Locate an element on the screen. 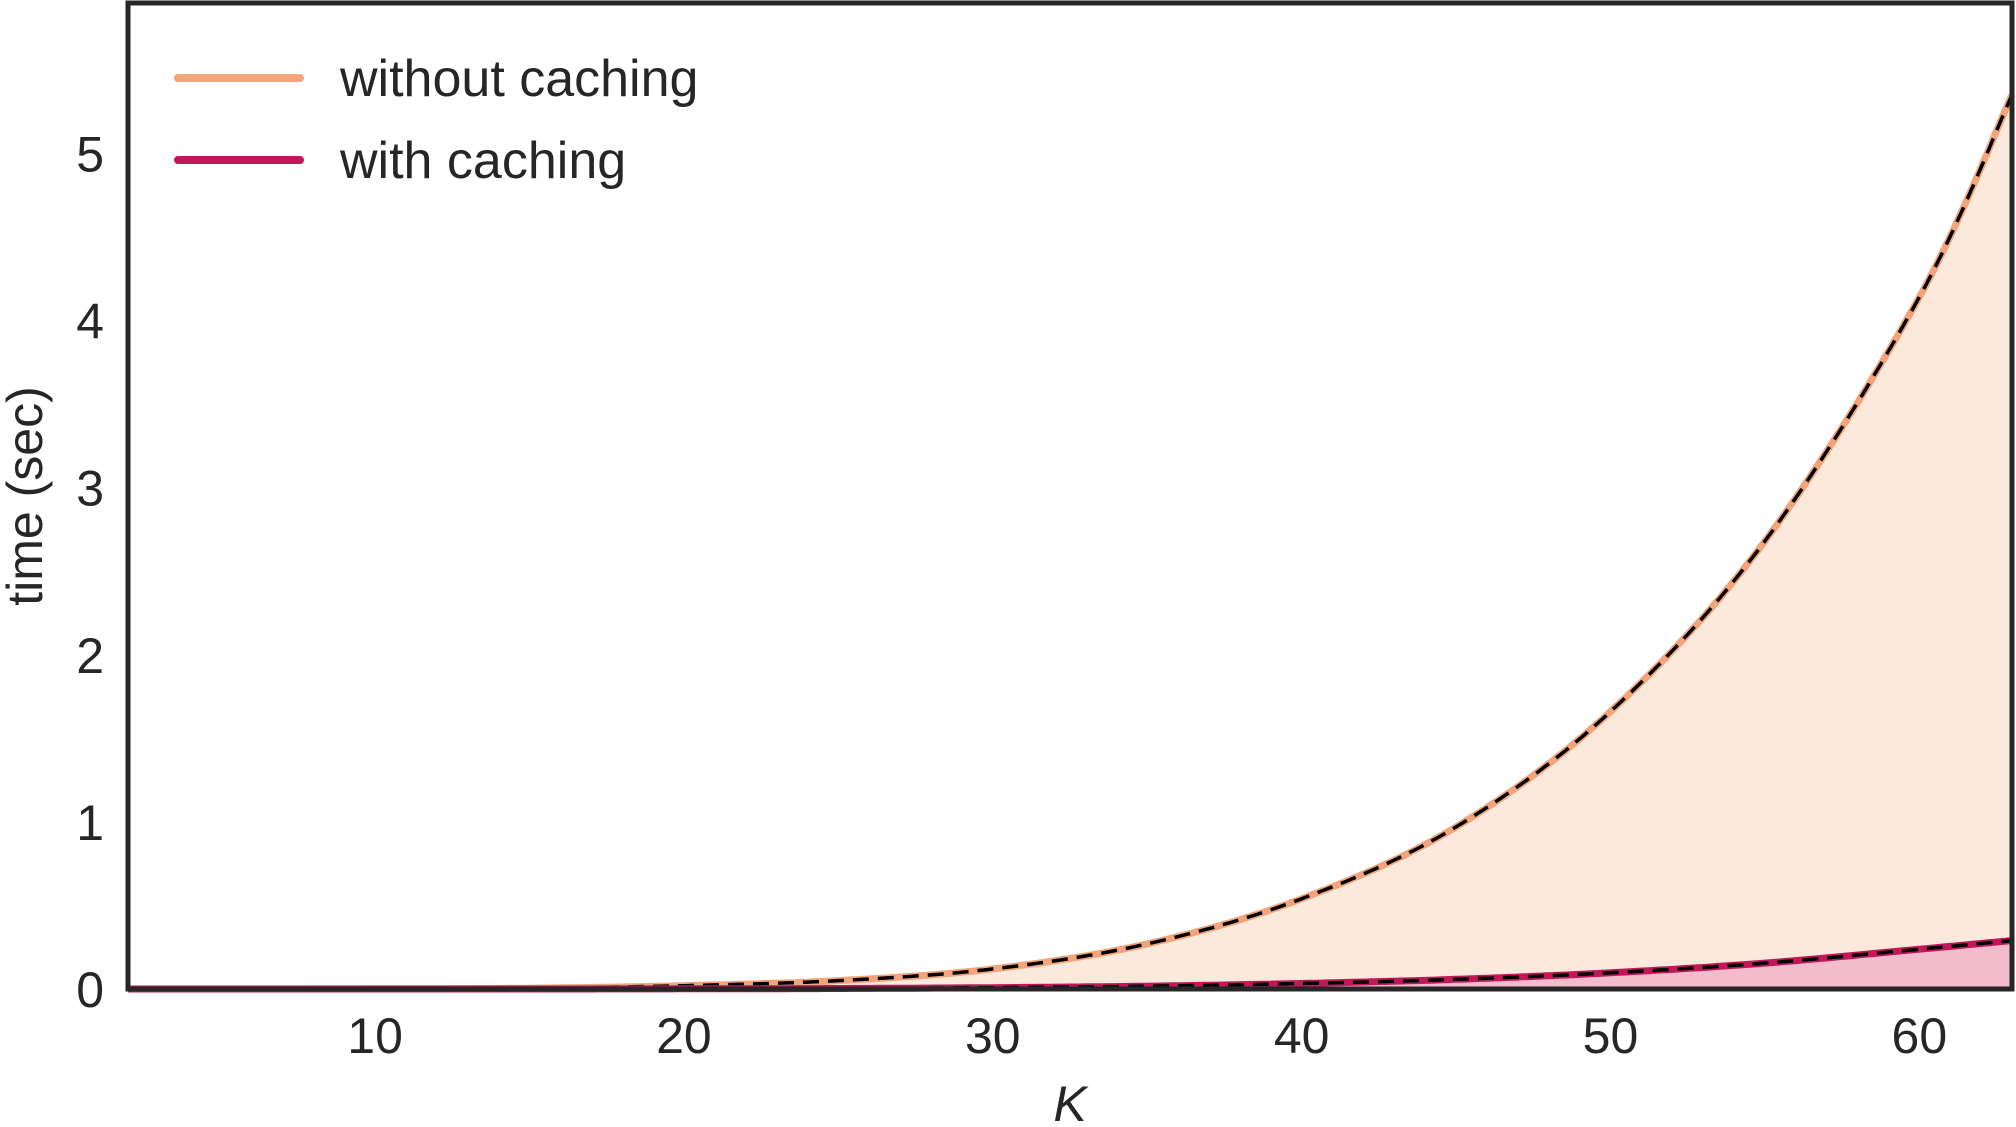 The height and width of the screenshot is (1127, 2016). x-tick-label: 40 is located at coordinates (1302, 1036).